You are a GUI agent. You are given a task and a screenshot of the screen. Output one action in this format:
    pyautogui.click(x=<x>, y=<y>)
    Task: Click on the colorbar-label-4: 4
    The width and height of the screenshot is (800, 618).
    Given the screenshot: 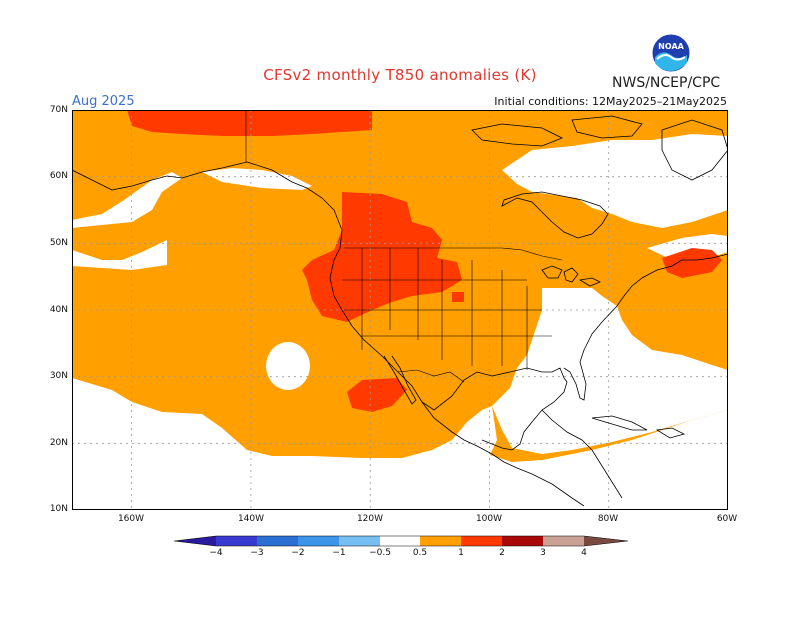 What is the action you would take?
    pyautogui.click(x=584, y=553)
    